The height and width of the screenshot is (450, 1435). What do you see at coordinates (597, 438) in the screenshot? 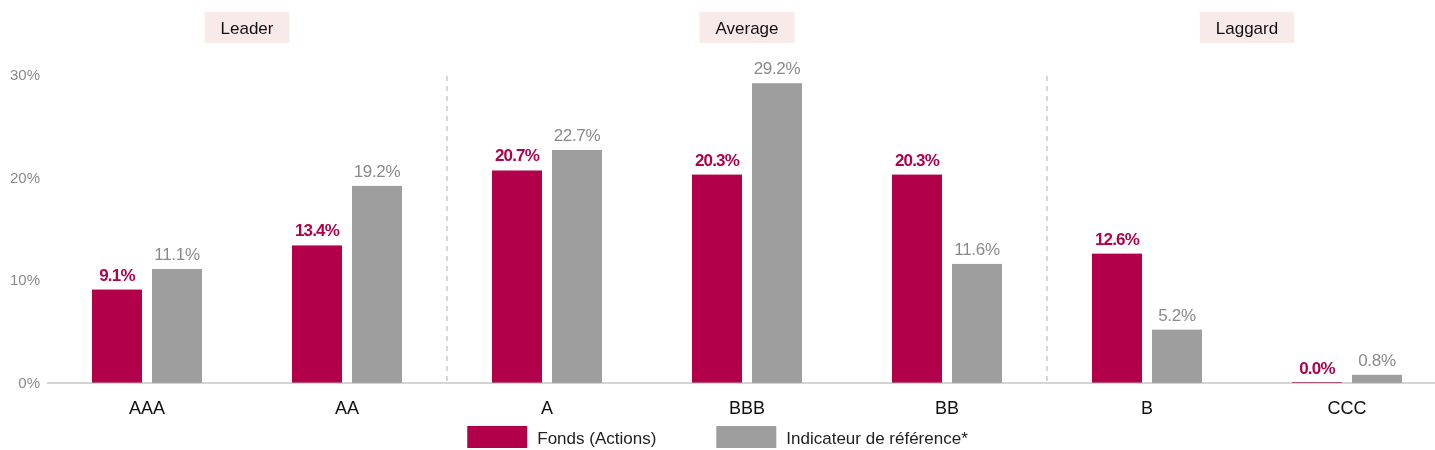
I see `legend-label: Fonds (Actions)` at bounding box center [597, 438].